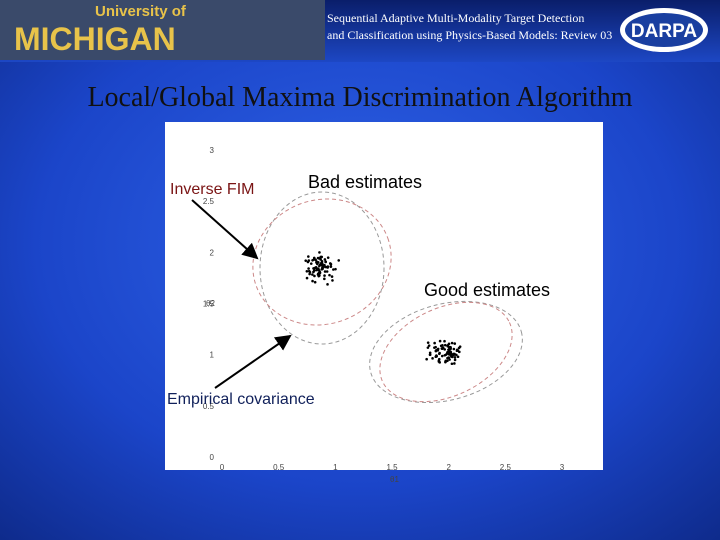  Describe the element at coordinates (210, 303) in the screenshot. I see `y-label: θ2` at that location.